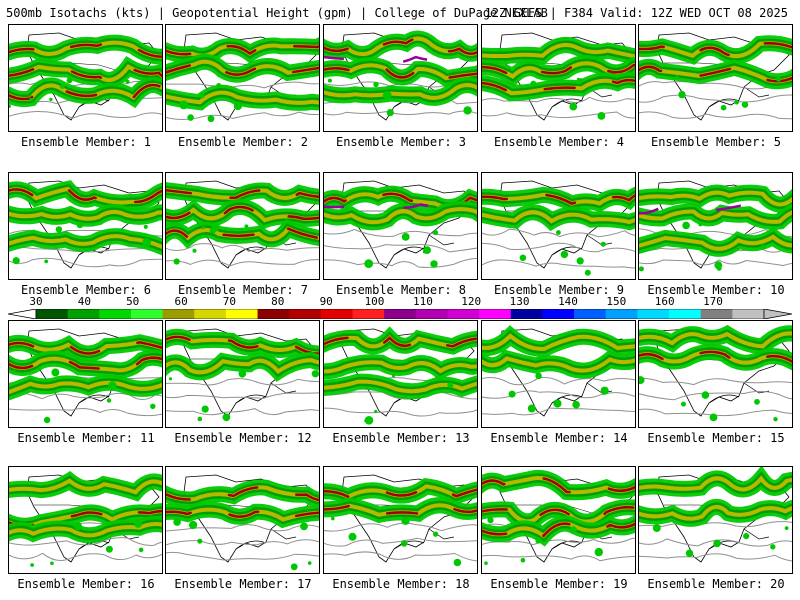 Image resolution: width=800 pixels, height=600 pixels. Describe the element at coordinates (716, 142) in the screenshot. I see `ensemble-member-label: Ensemble Member: 5` at that location.